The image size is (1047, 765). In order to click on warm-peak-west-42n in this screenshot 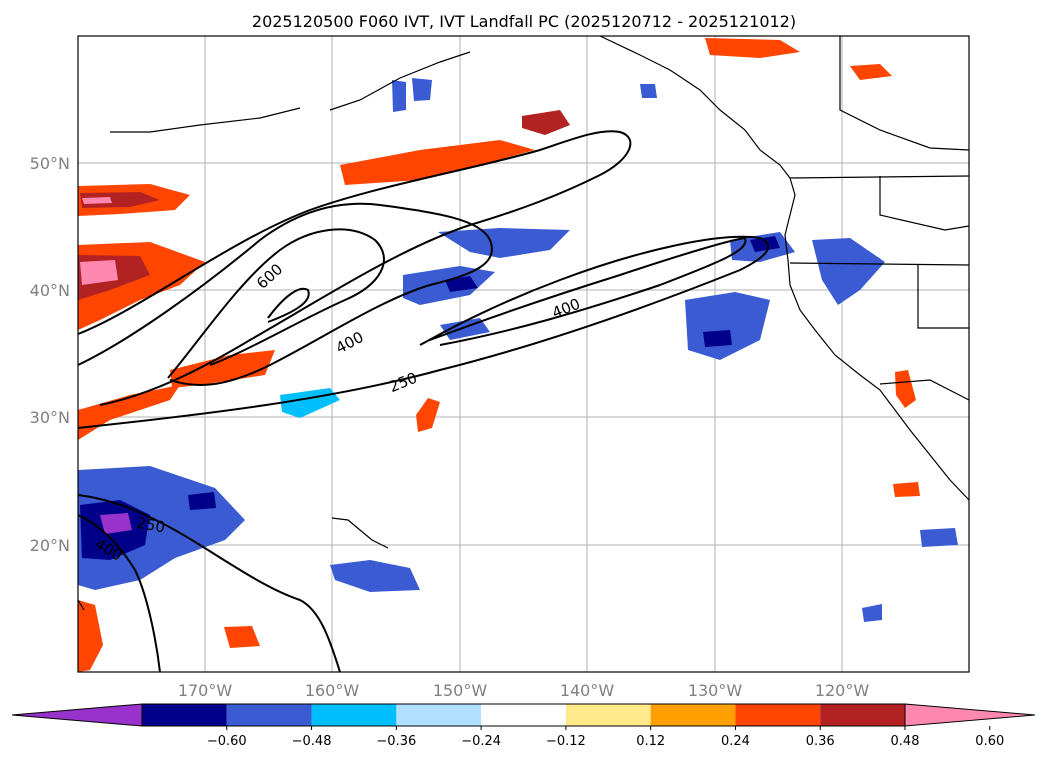, I will do `click(99, 272)`.